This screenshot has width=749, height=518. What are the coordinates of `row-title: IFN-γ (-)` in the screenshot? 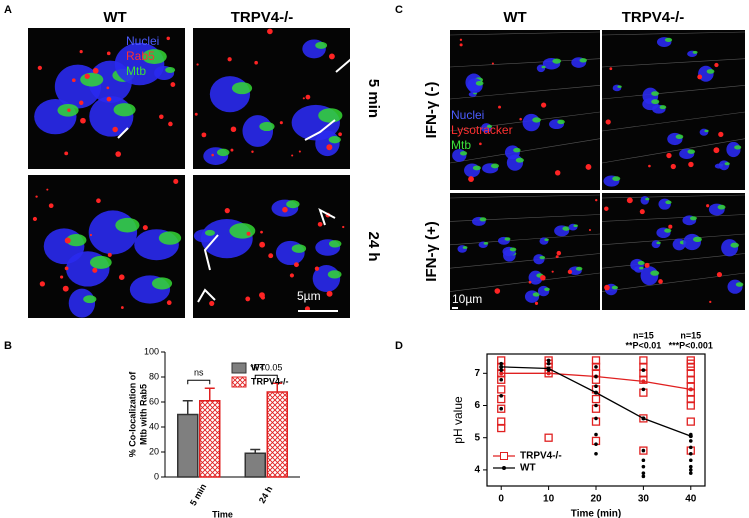 It's located at (431, 110).